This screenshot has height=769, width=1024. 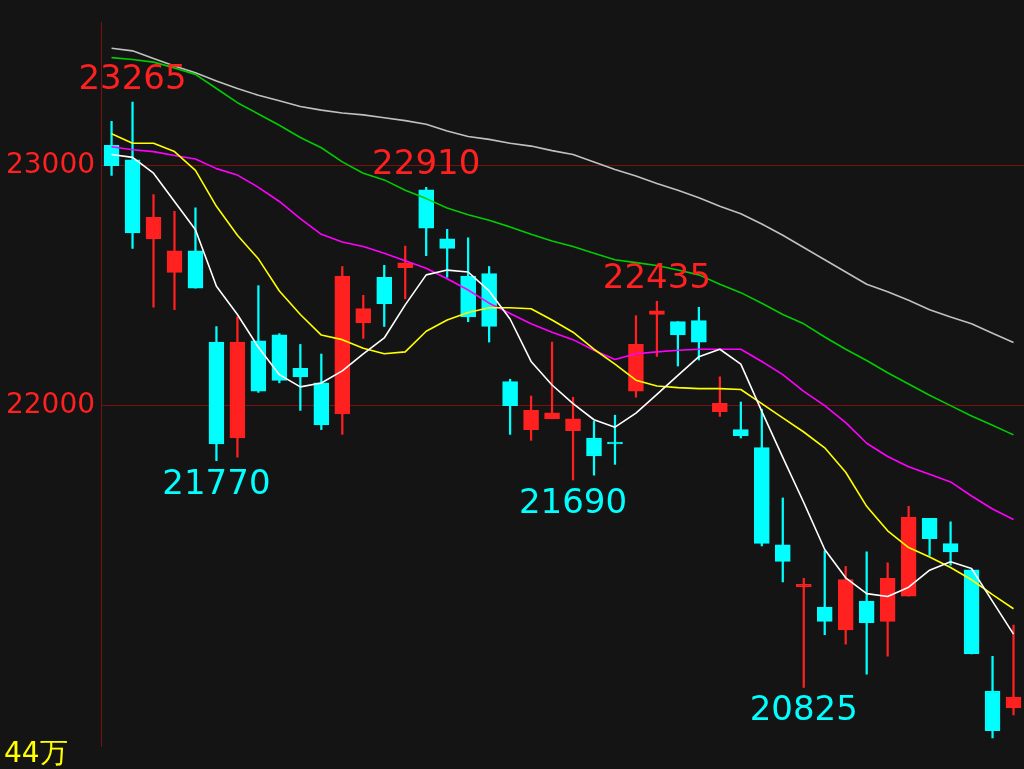 What do you see at coordinates (50, 164) in the screenshot?
I see `y-tick-label: 23000` at bounding box center [50, 164].